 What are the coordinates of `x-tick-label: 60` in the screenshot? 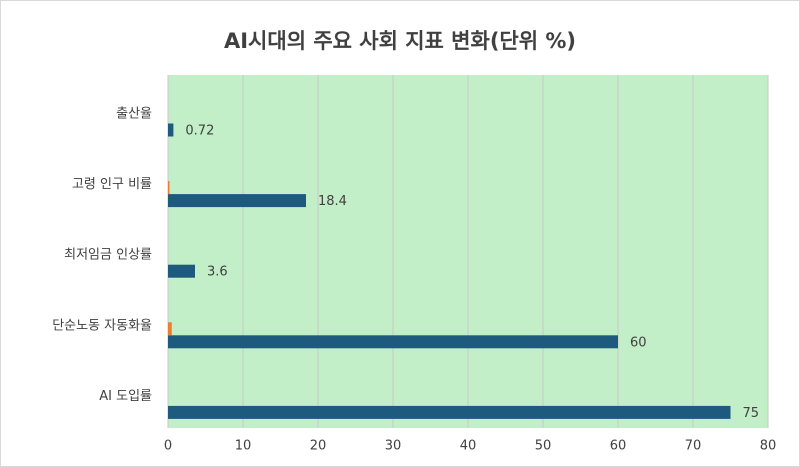 It's located at (618, 446).